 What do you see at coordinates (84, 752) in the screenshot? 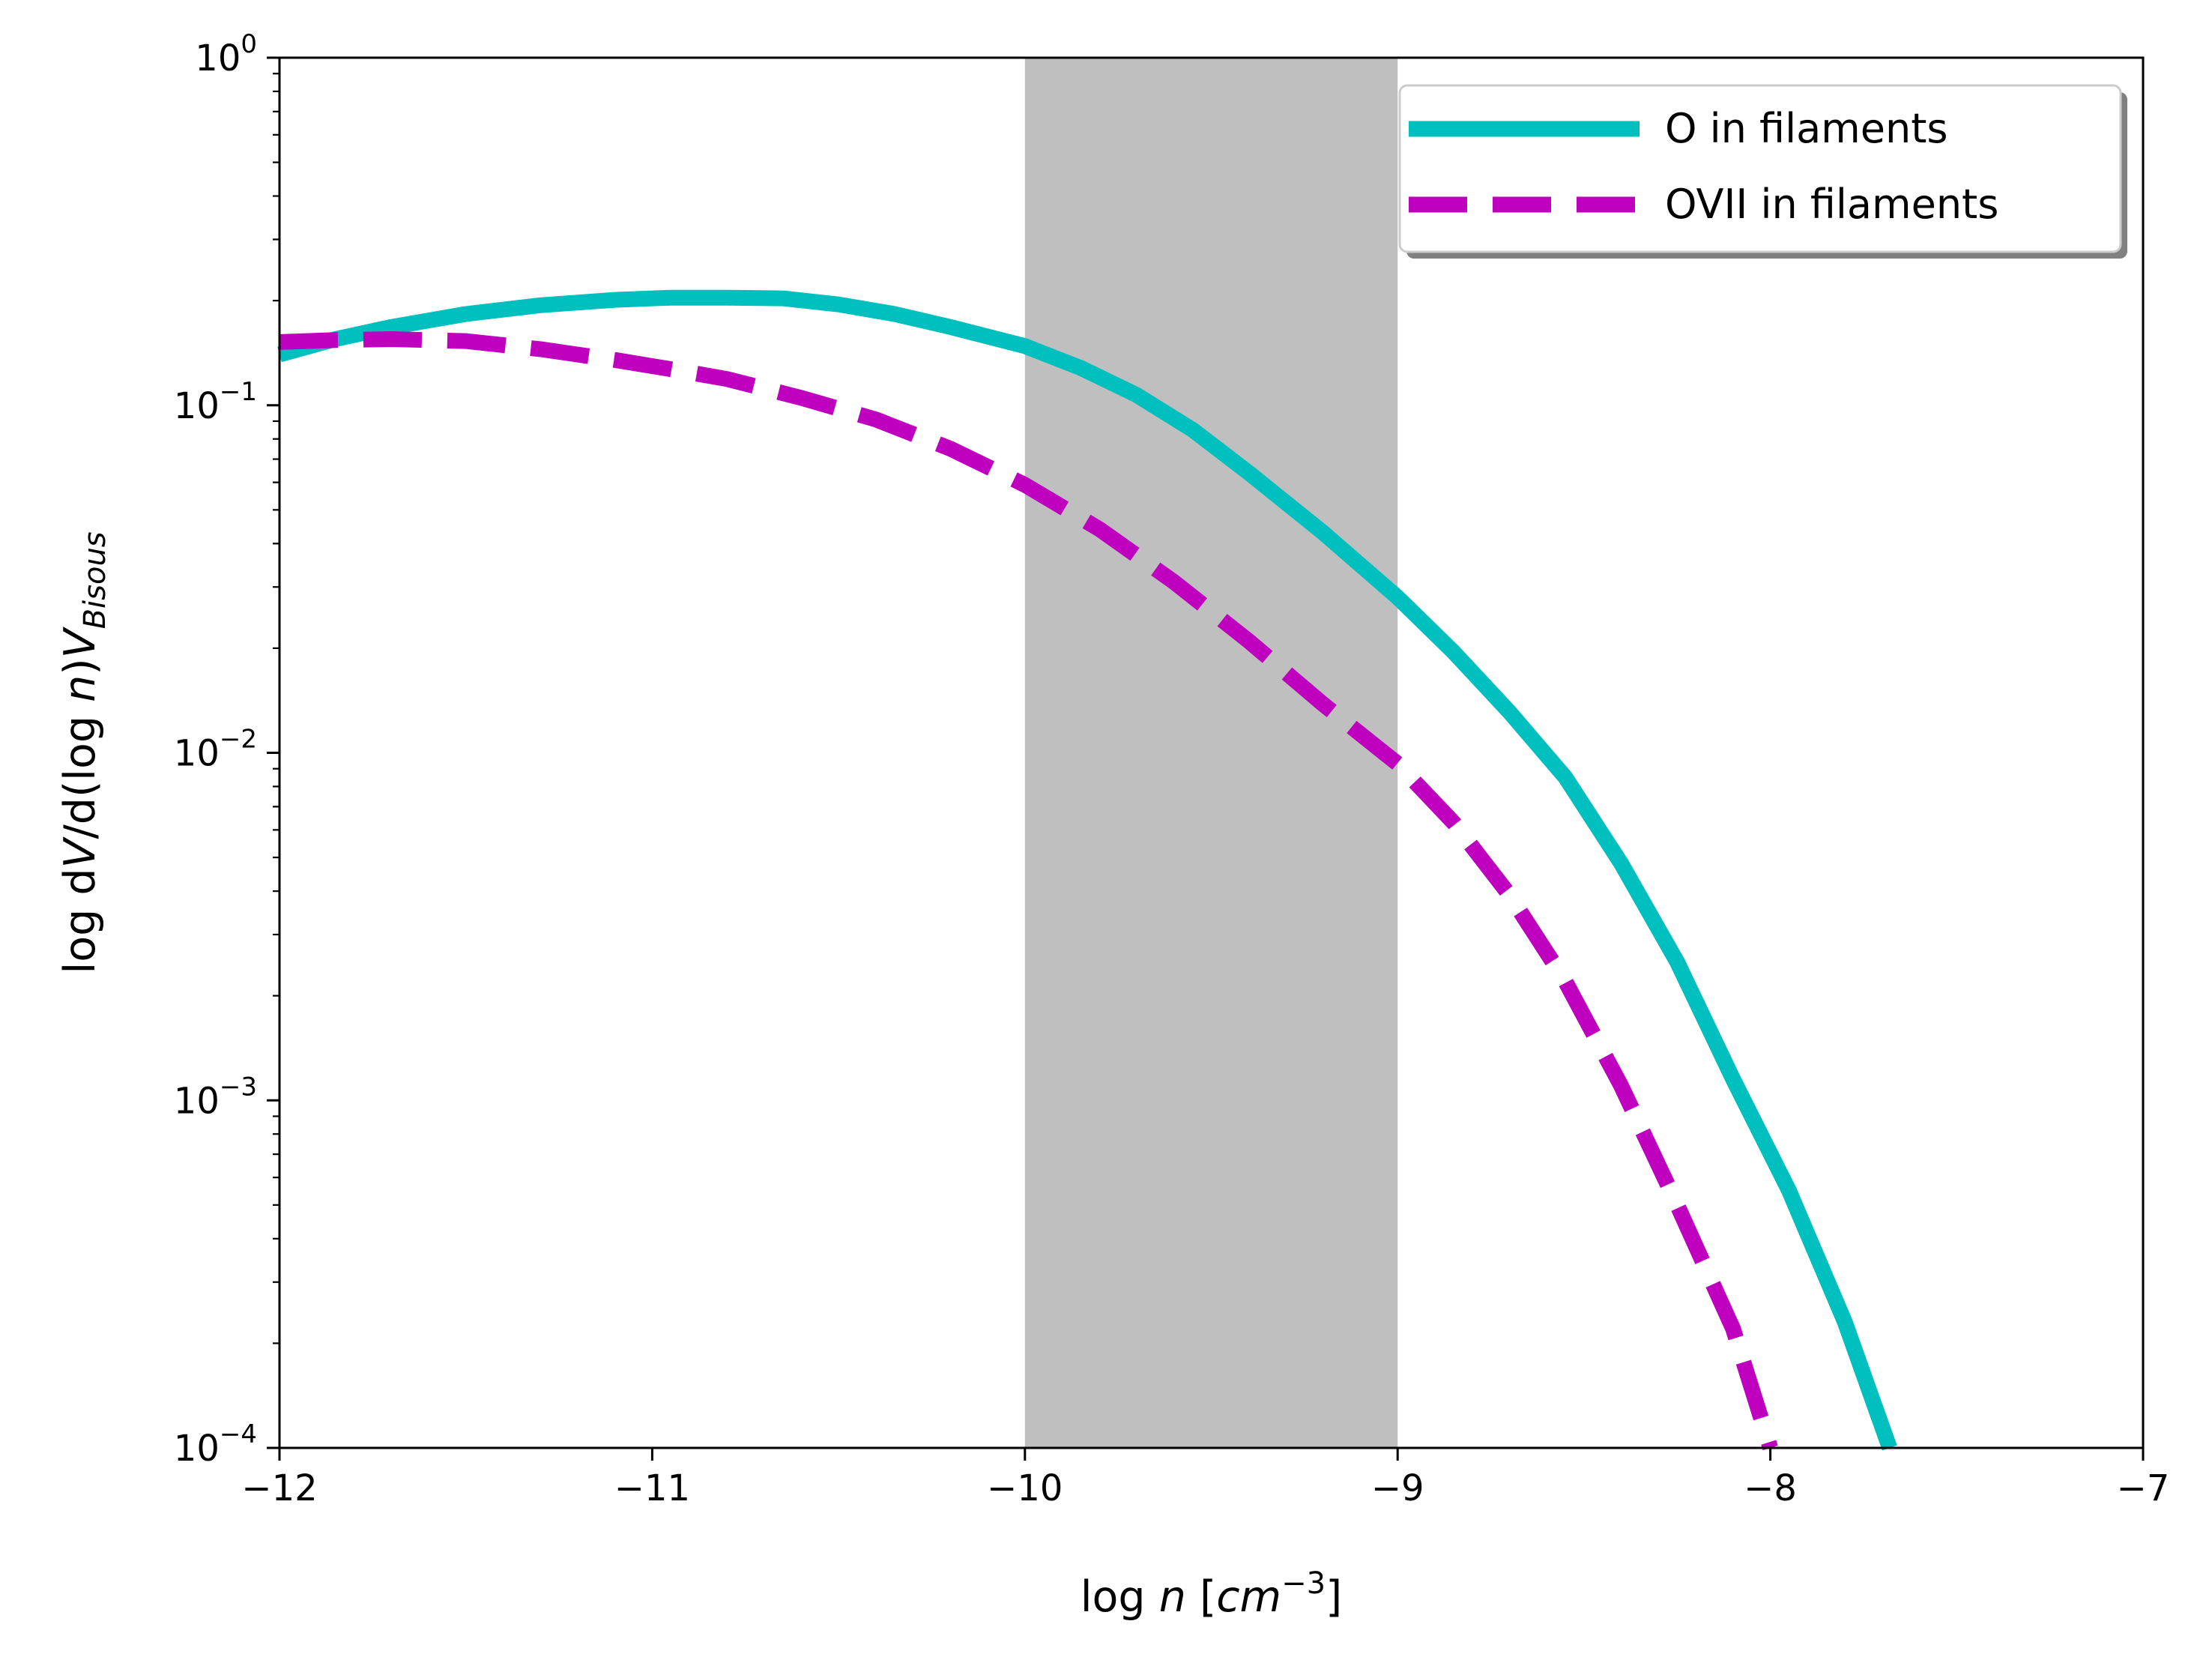
I see `y-axis-label: log dV/d(log n)VBisous` at bounding box center [84, 752].